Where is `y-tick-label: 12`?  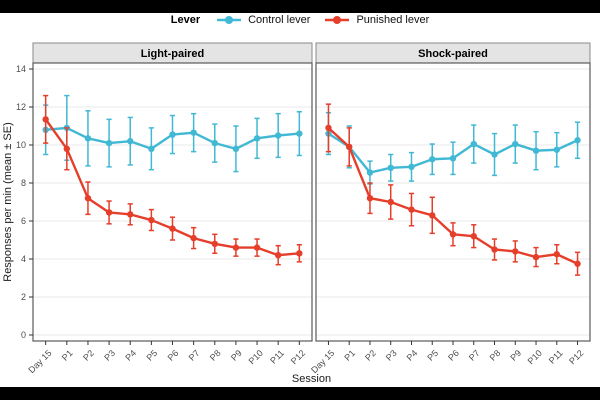
y-tick-label: 12 is located at coordinates (21, 107).